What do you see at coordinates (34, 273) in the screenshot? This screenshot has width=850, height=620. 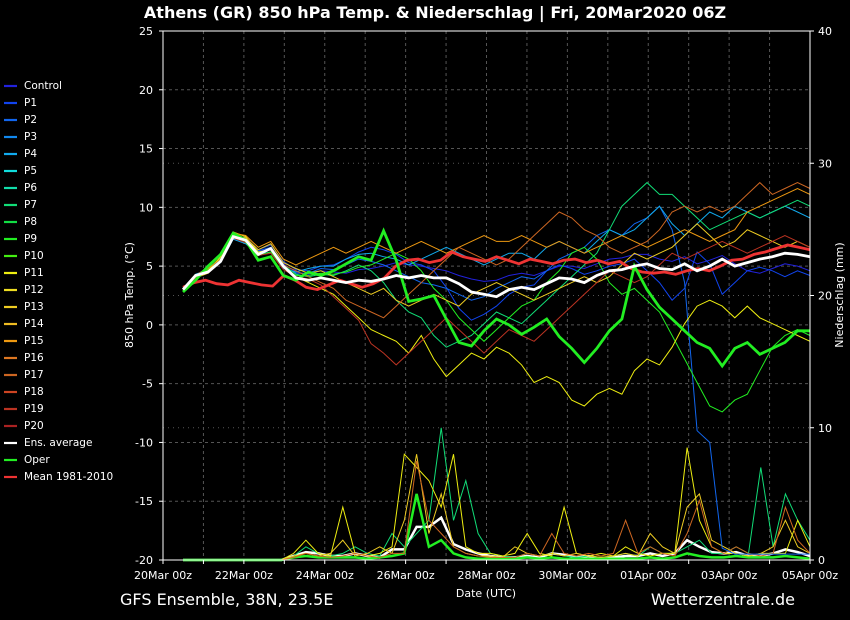 I see `legend-label: P11` at bounding box center [34, 273].